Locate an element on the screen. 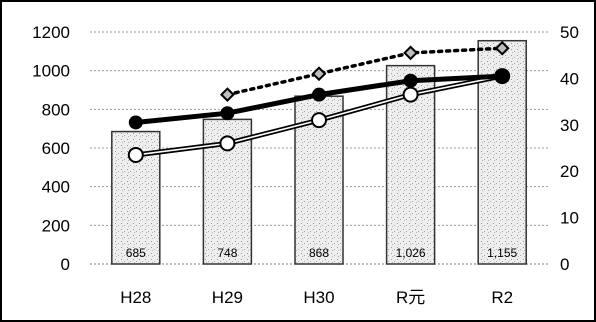 Image resolution: width=596 pixels, height=322 pixels. y-axis-tick-label: 400 is located at coordinates (56, 187).